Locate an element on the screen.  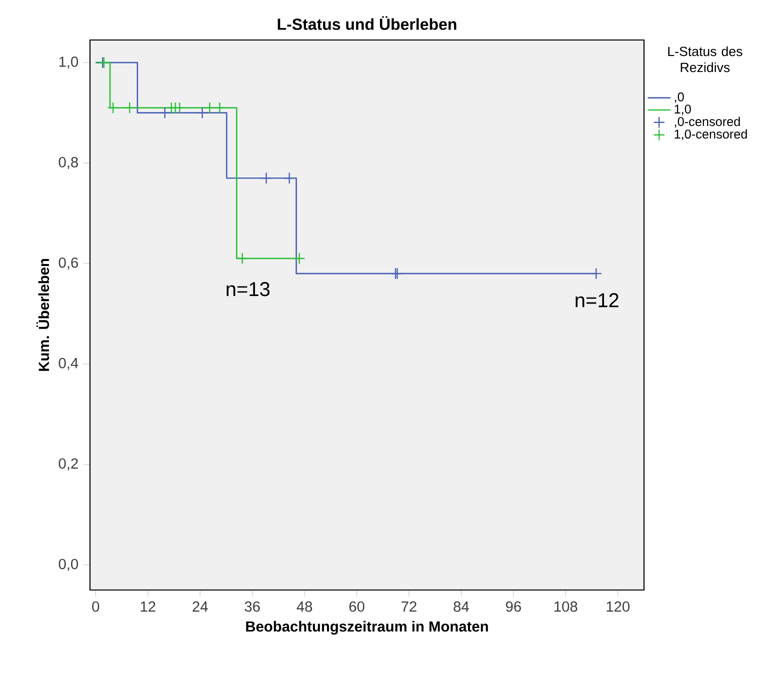
x-axis-title: Beobachtungszeitraum in Monaten is located at coordinates (367, 627).